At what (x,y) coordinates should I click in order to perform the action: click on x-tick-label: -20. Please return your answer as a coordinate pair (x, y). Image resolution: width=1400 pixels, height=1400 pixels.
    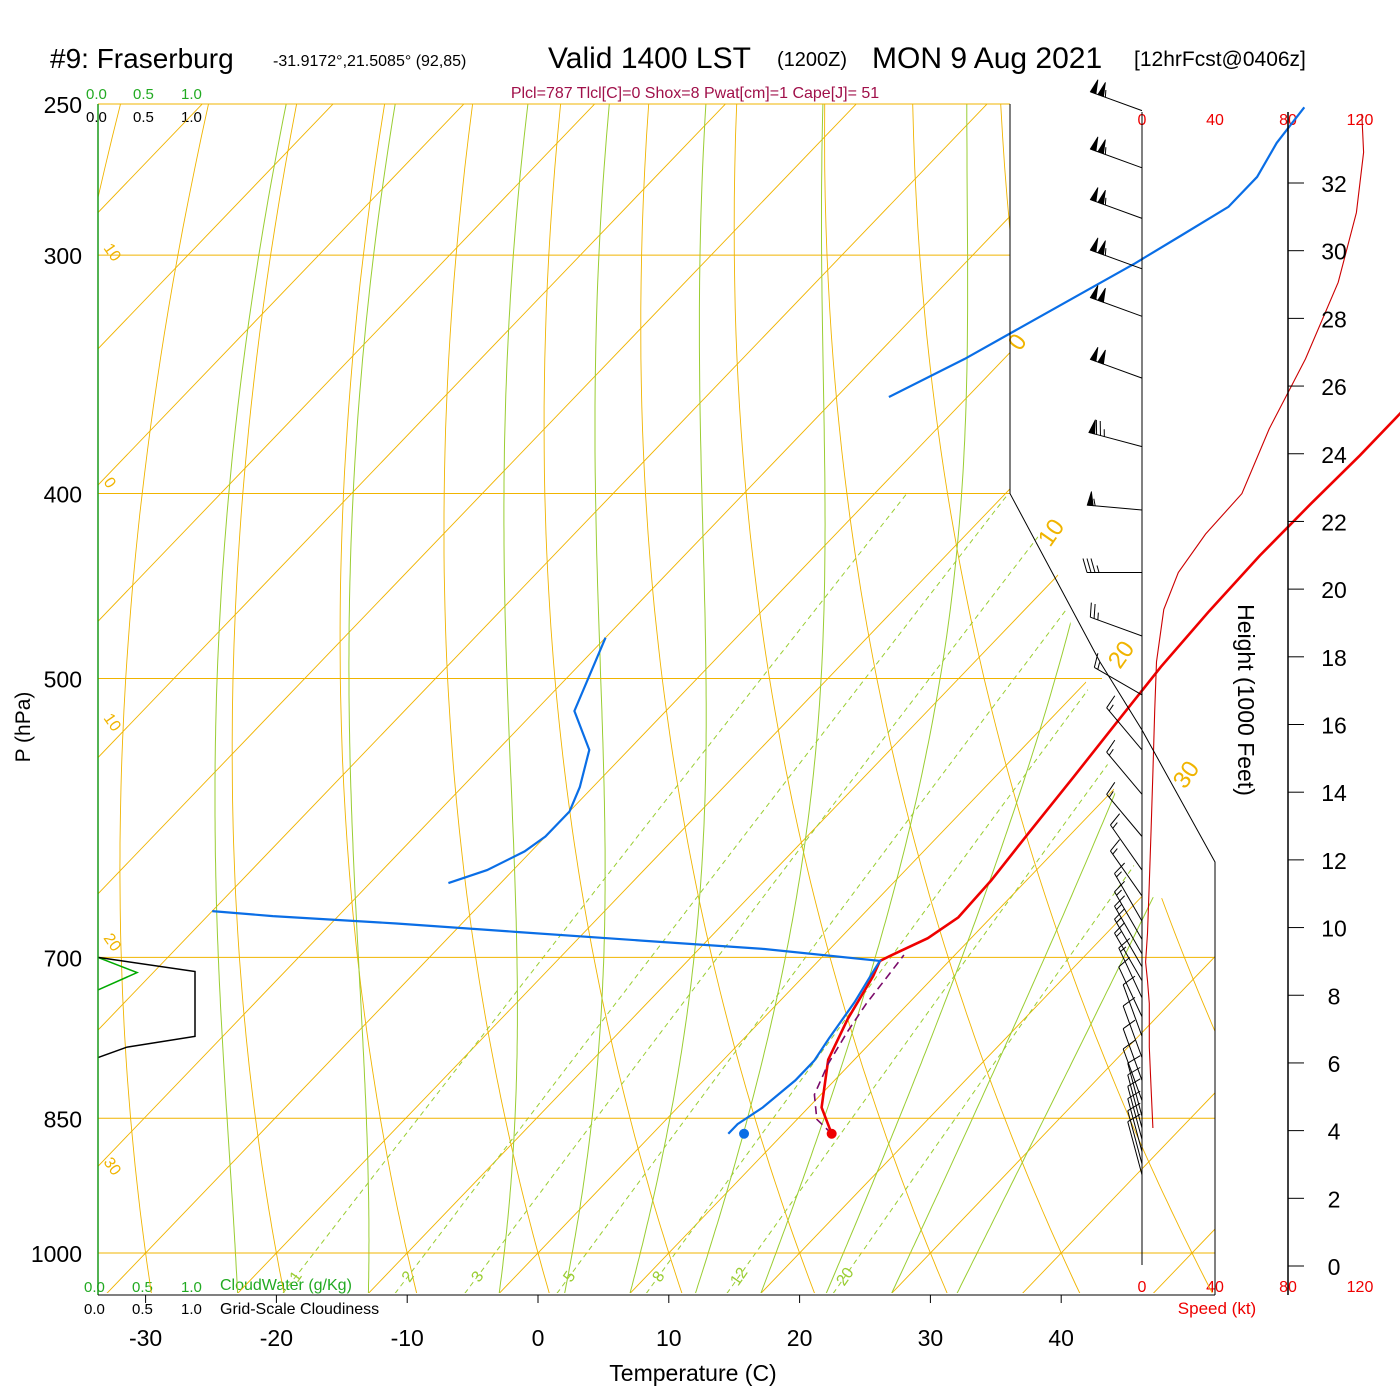
    Looking at the image, I should click on (276, 1338).